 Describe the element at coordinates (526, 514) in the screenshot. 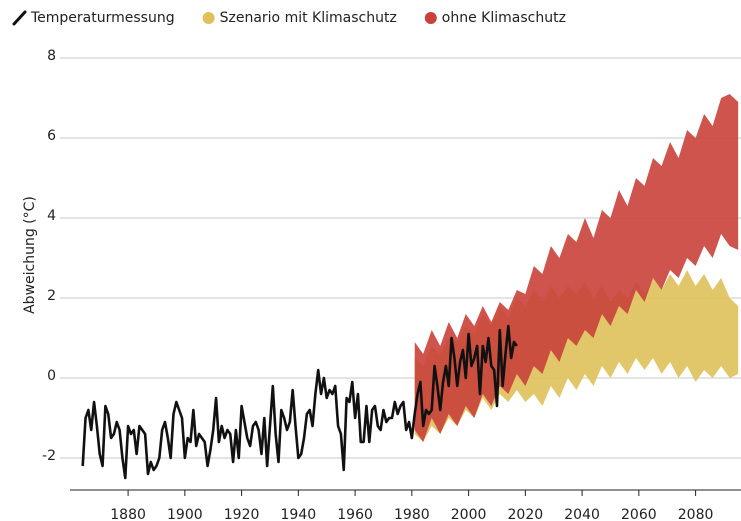

I see `x-tick-label: 2020` at that location.